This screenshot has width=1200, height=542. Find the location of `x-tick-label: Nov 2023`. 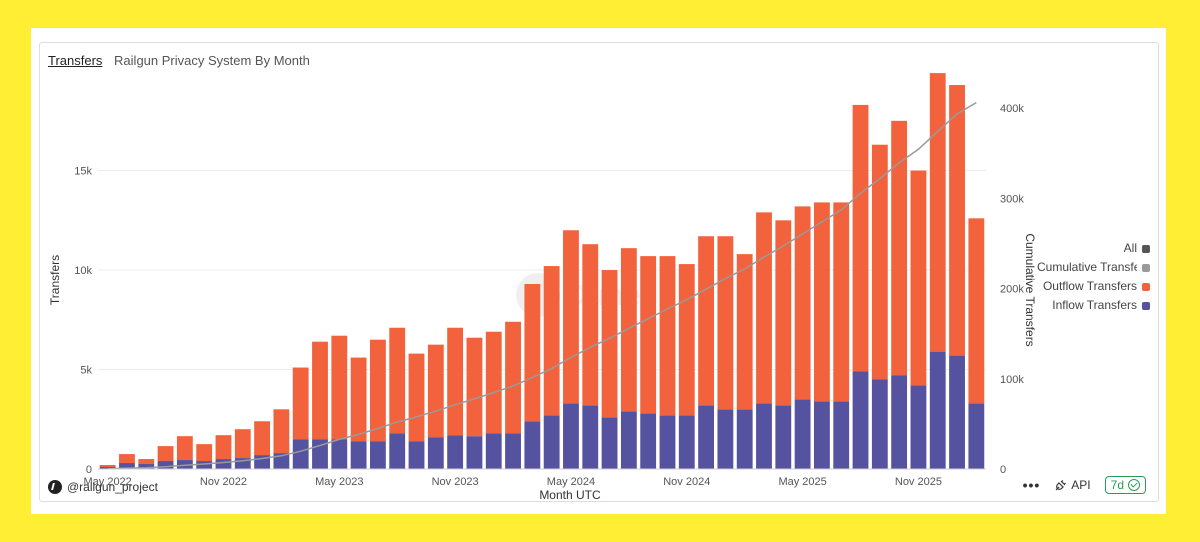

x-tick-label: Nov 2023 is located at coordinates (455, 482).